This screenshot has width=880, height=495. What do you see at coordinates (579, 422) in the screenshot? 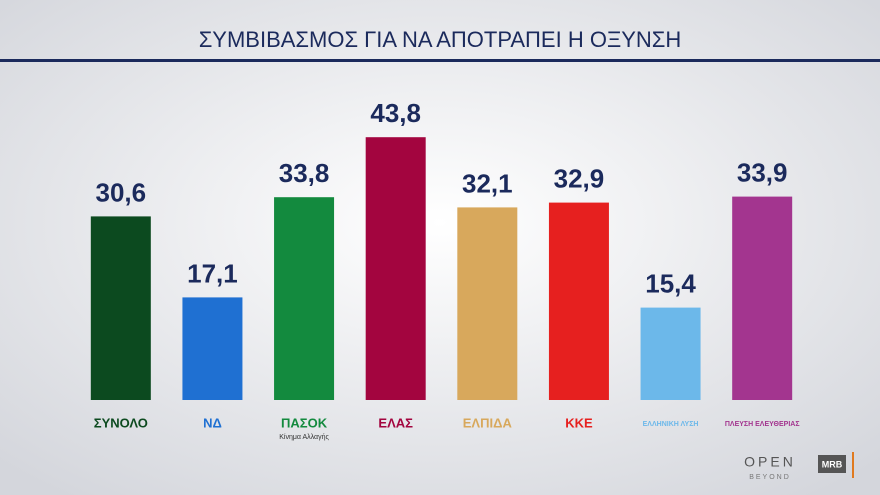
I see `x-tick-label: ΚΚΕ` at bounding box center [579, 422].